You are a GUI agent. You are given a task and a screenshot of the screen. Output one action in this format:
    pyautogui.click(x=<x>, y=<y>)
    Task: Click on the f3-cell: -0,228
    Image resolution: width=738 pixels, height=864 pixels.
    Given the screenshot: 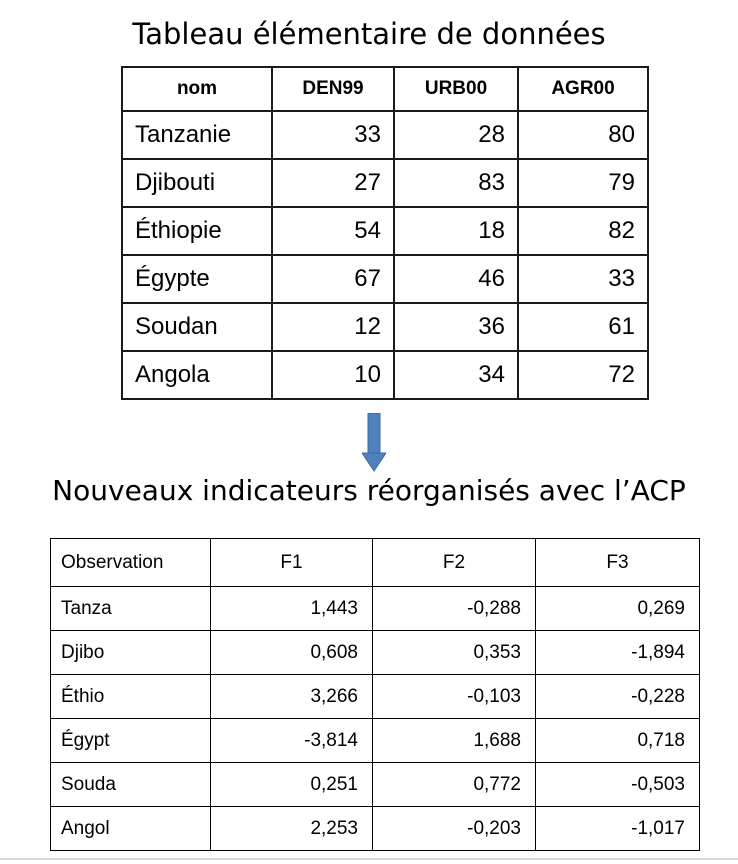 What is the action you would take?
    pyautogui.click(x=617, y=696)
    